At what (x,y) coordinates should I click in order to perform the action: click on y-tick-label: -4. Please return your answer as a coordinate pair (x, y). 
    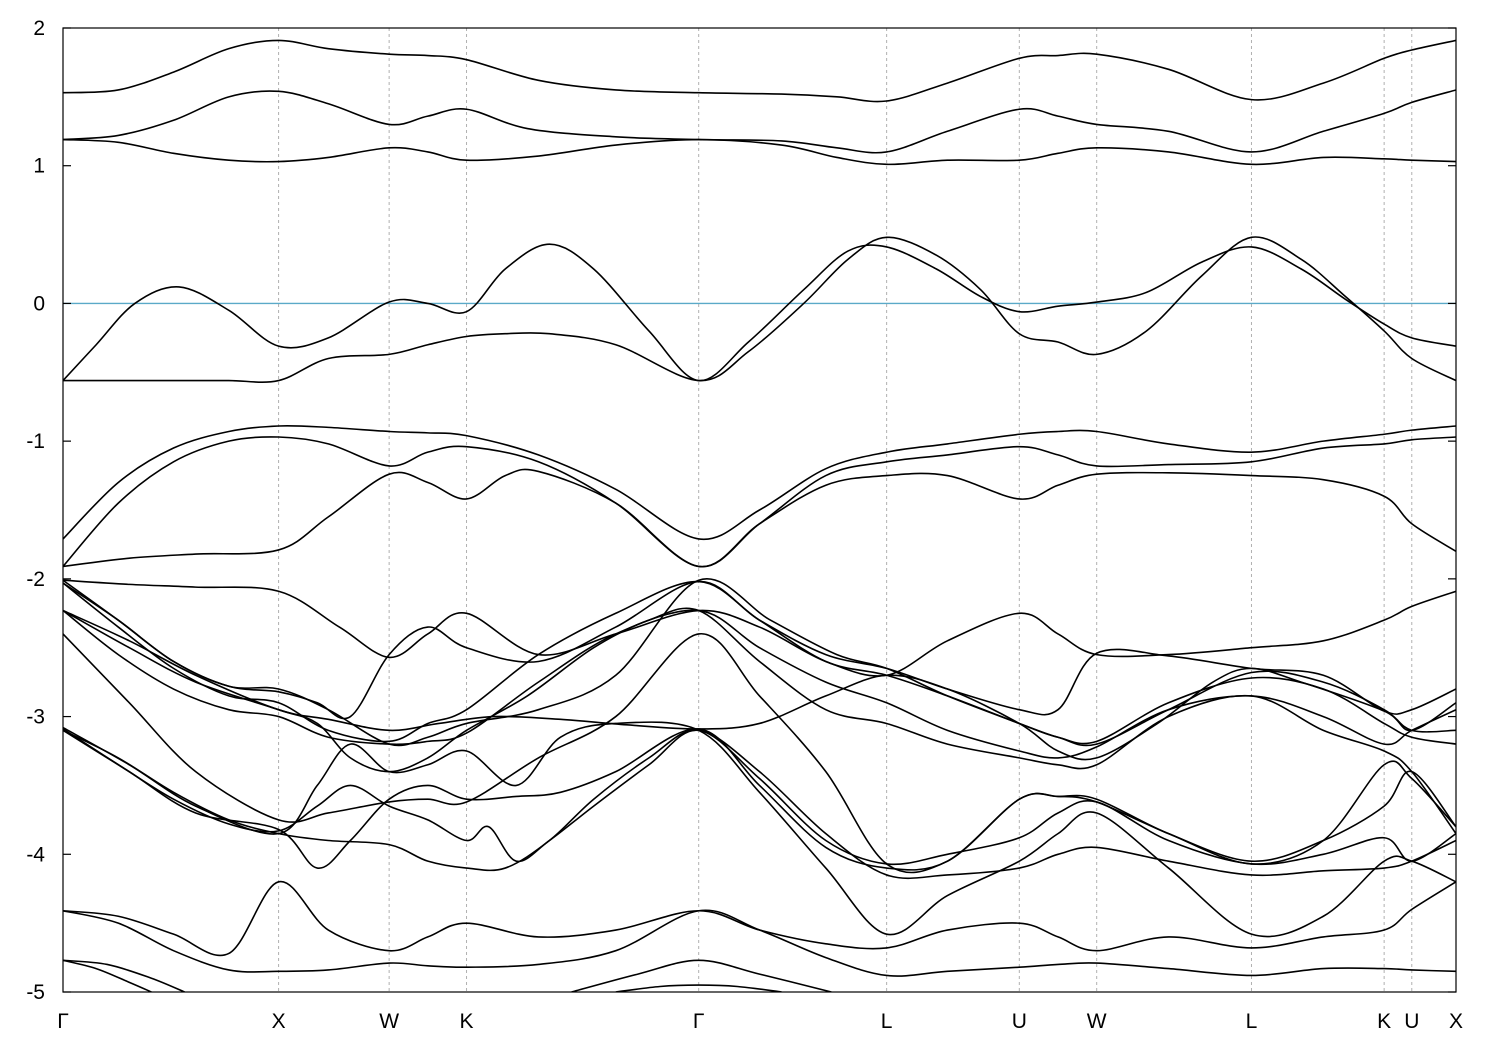
    Looking at the image, I should click on (35, 854).